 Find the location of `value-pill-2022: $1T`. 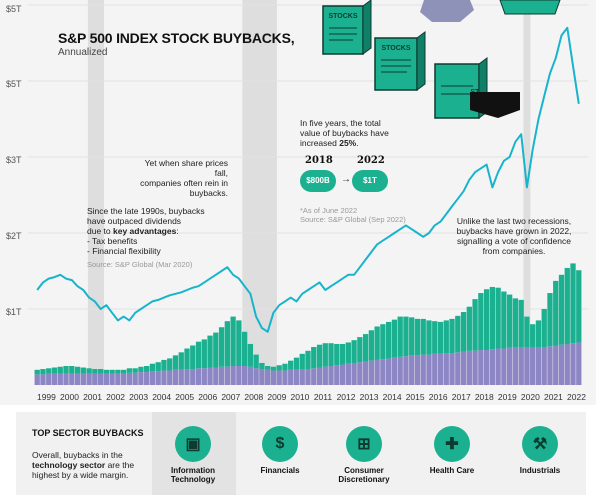

value-pill-2022: $1T is located at coordinates (370, 181).